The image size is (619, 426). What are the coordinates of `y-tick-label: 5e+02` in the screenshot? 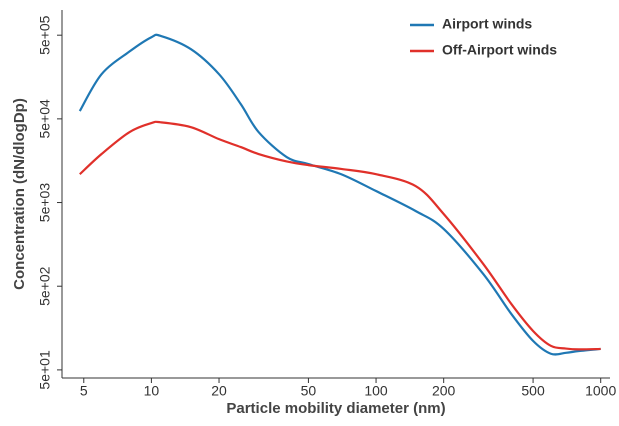 It's located at (45, 286).